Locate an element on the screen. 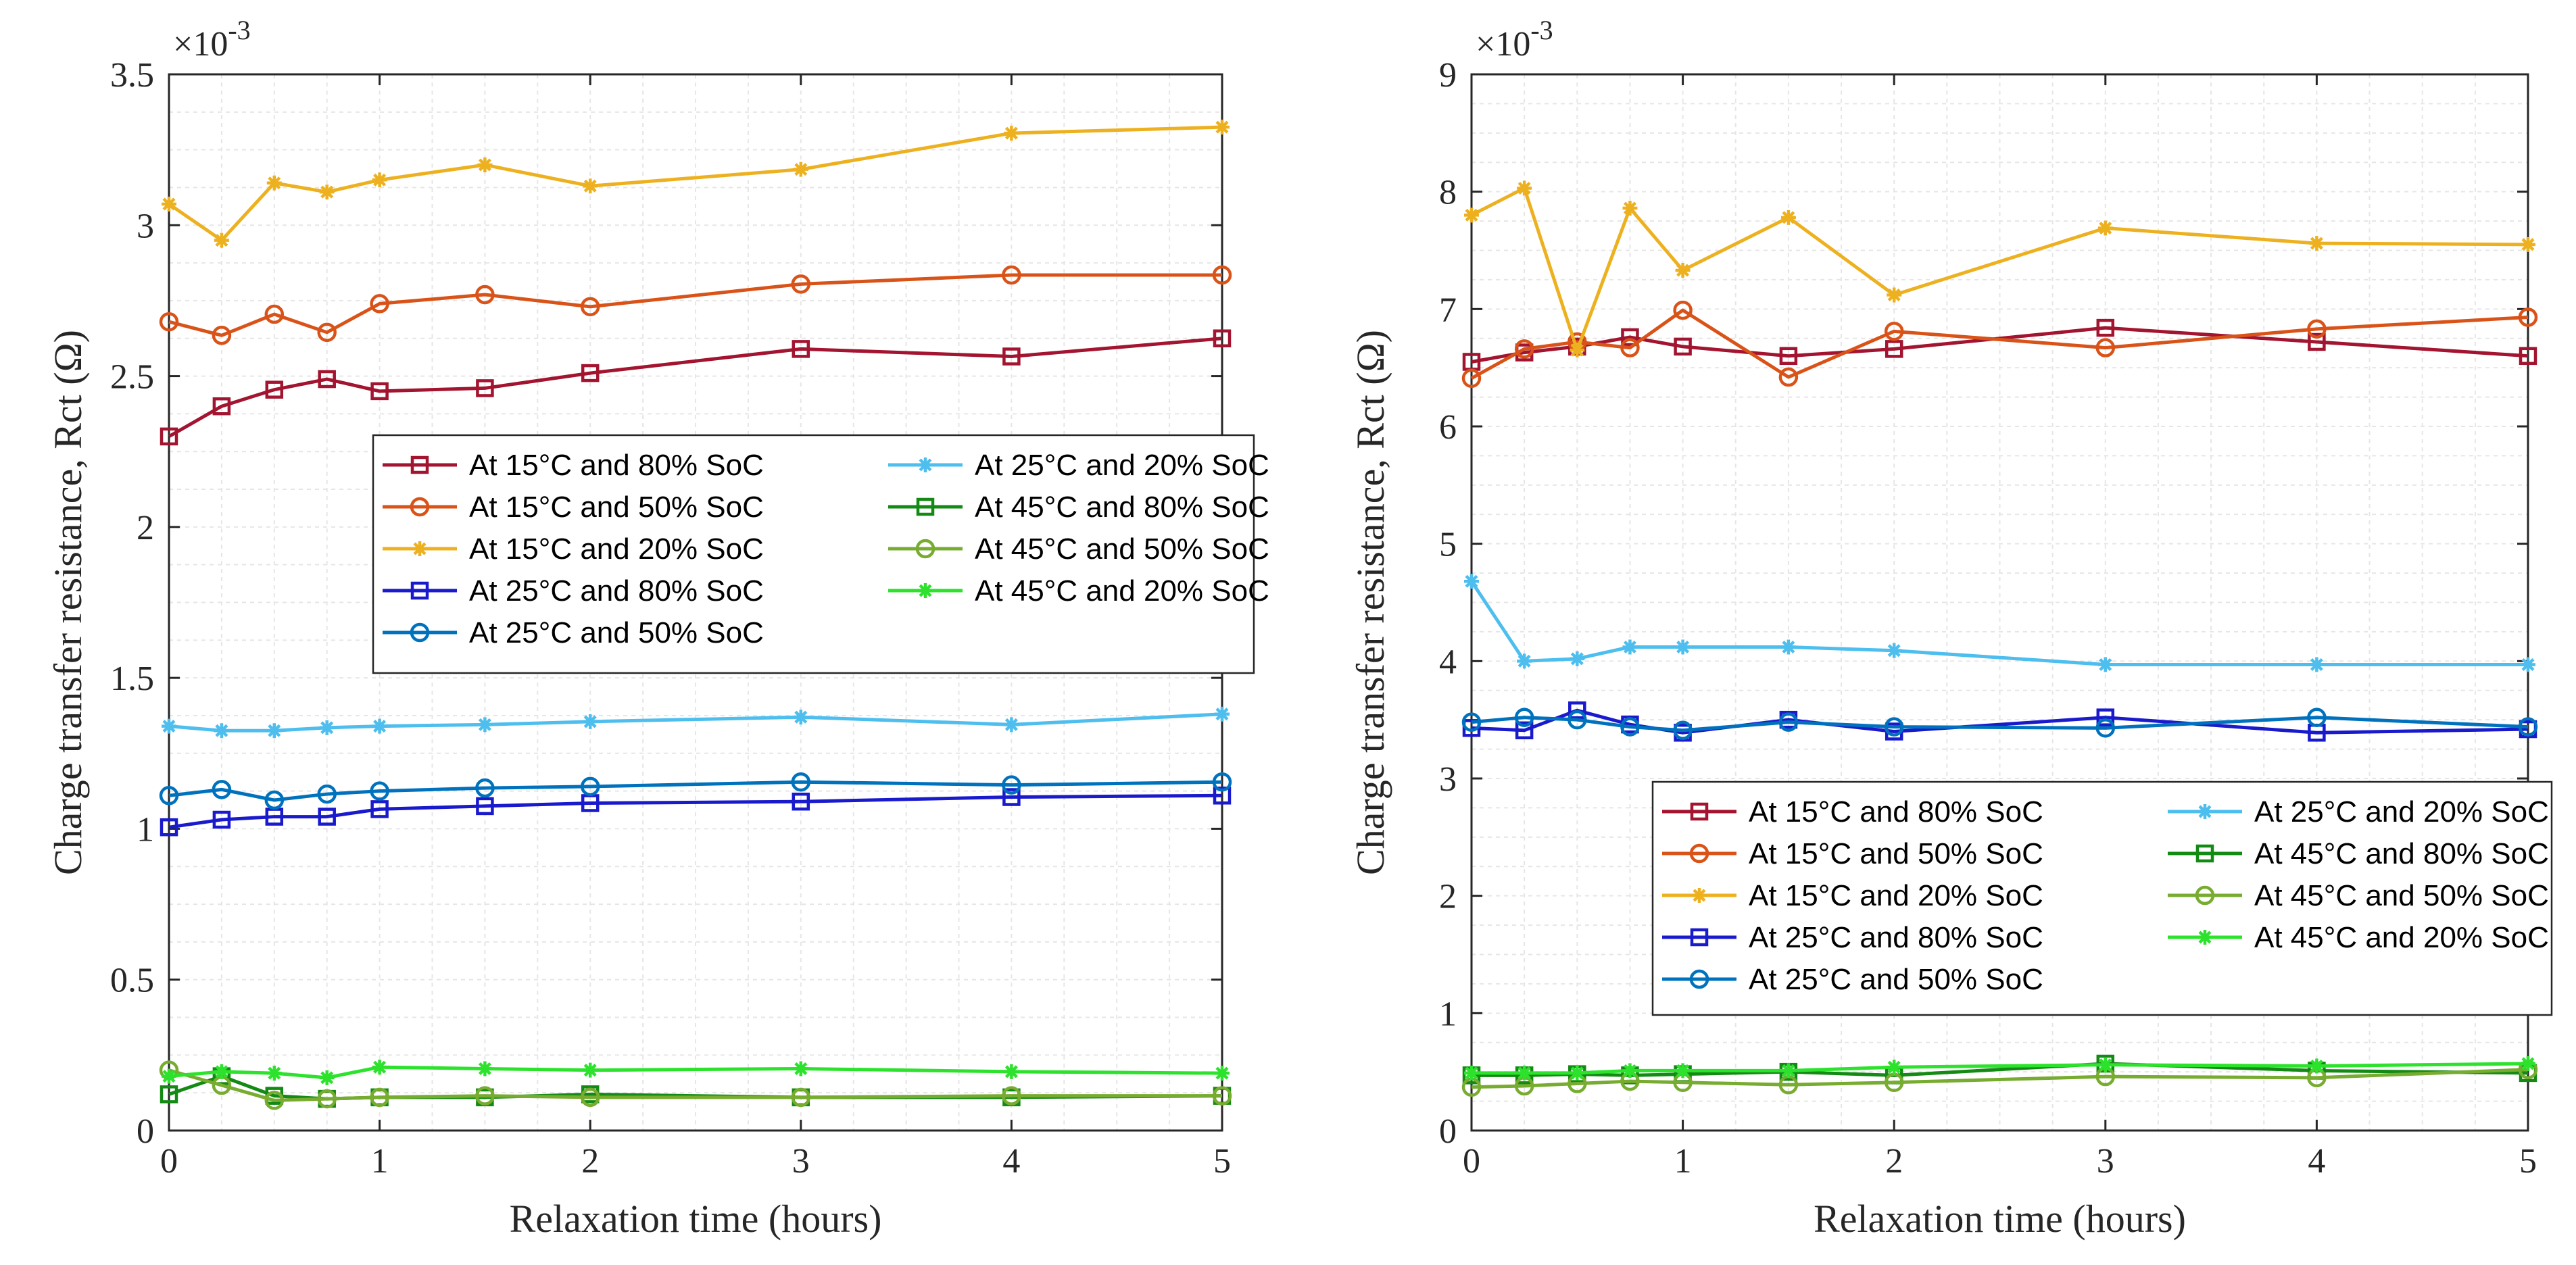  legend-item: At 25°C and 50% SoC is located at coordinates (1853, 979).